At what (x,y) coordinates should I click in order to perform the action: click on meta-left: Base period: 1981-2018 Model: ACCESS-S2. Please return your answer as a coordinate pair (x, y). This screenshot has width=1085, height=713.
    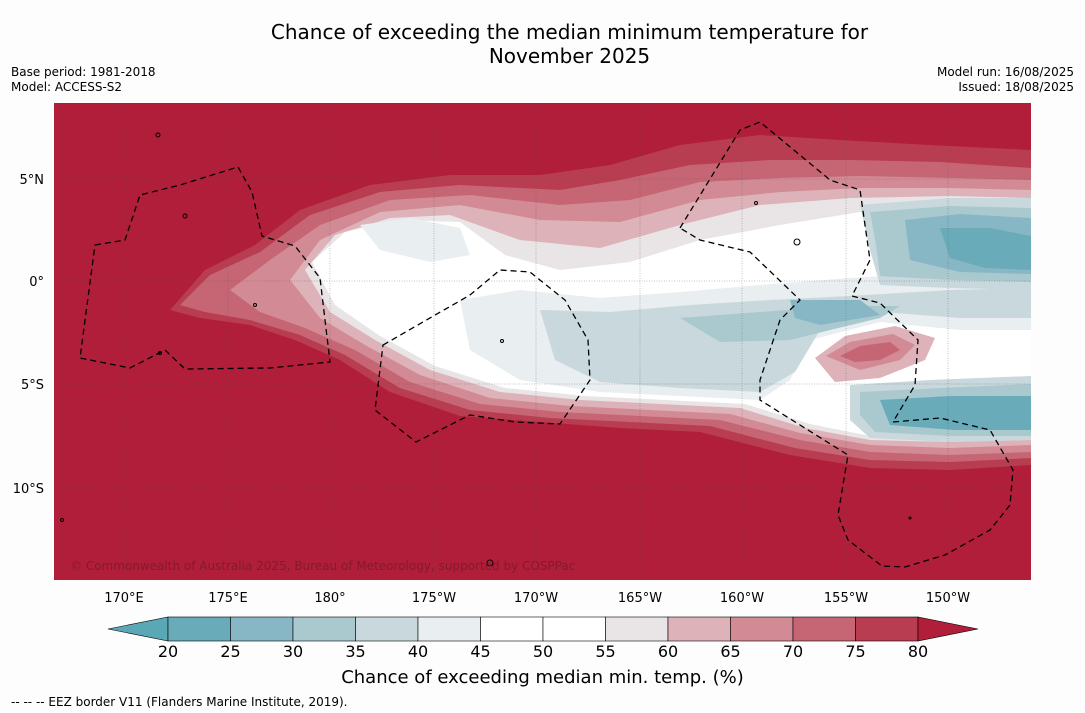
    Looking at the image, I should click on (83, 80).